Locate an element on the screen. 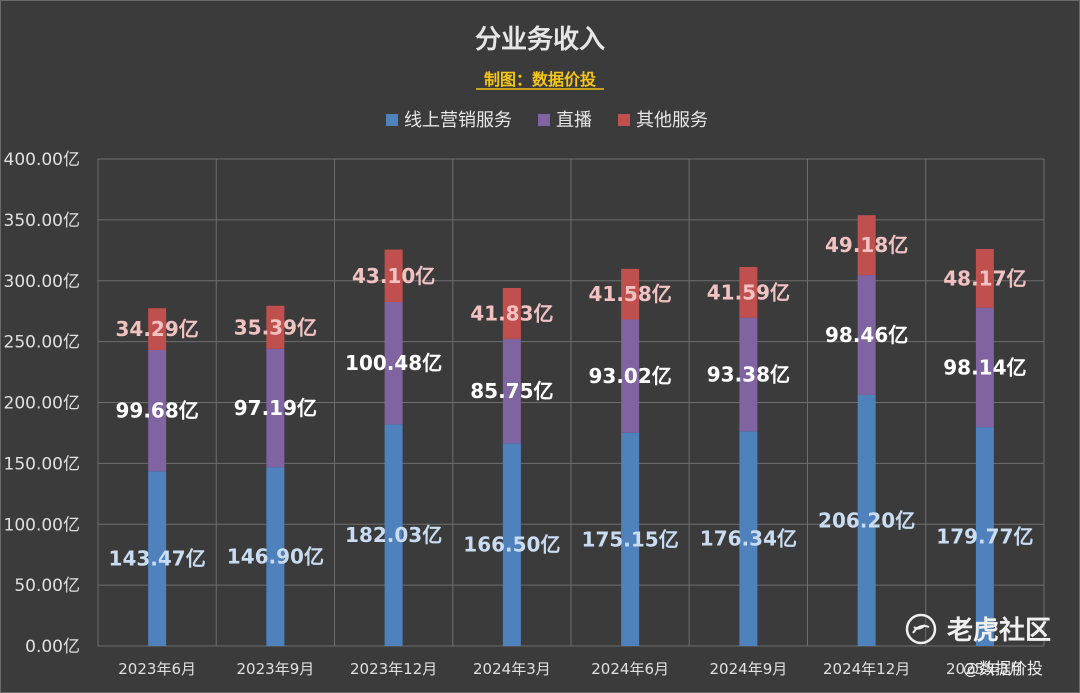 The width and height of the screenshot is (1080, 693). x-tick-label: 2025年3月 is located at coordinates (985, 669).